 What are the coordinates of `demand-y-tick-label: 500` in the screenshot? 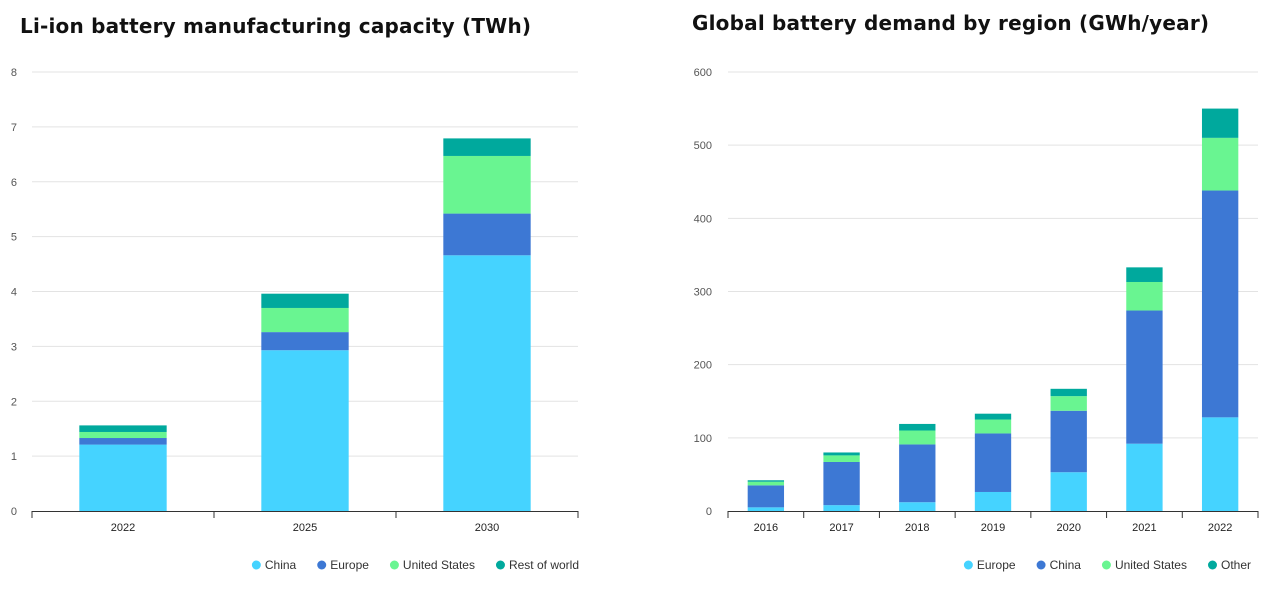 It's located at (703, 146).